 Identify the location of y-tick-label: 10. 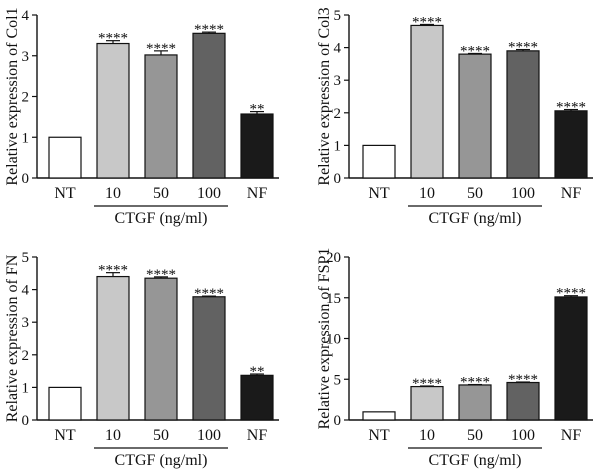
(333, 340).